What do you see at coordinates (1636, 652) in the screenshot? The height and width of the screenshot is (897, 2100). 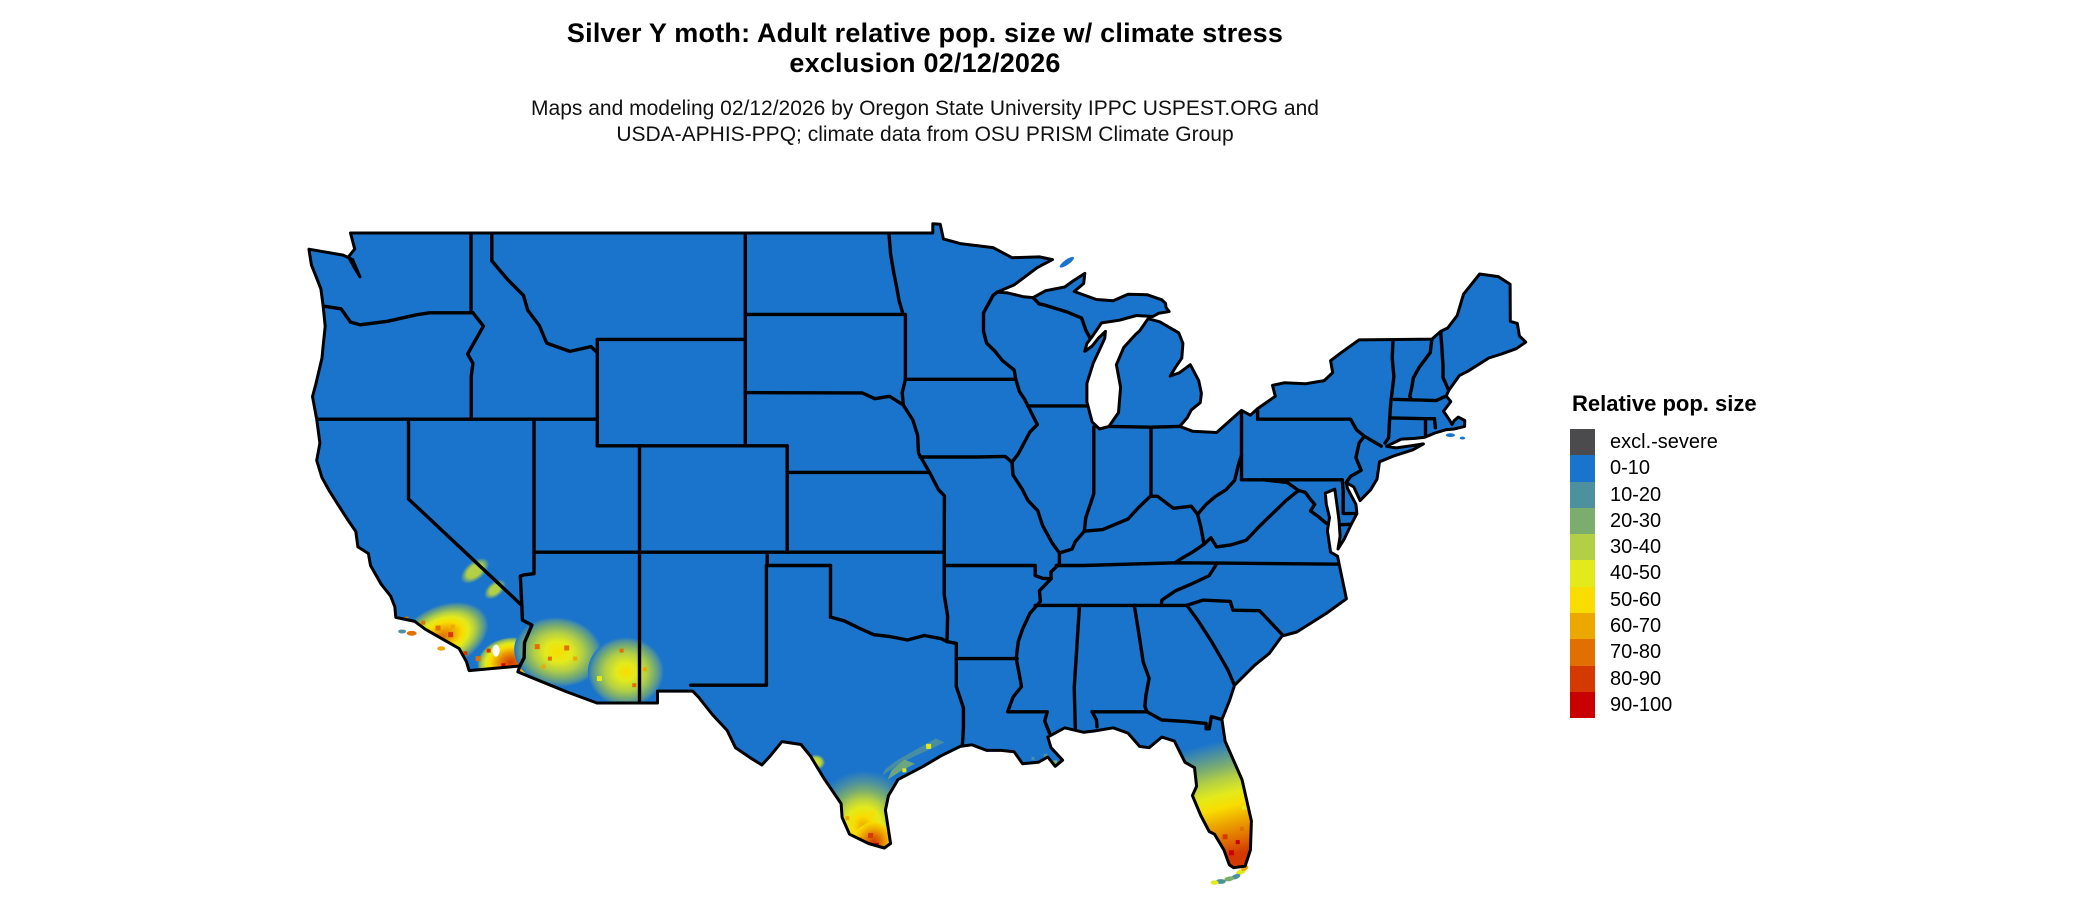 I see `legend-label: 70-80` at bounding box center [1636, 652].